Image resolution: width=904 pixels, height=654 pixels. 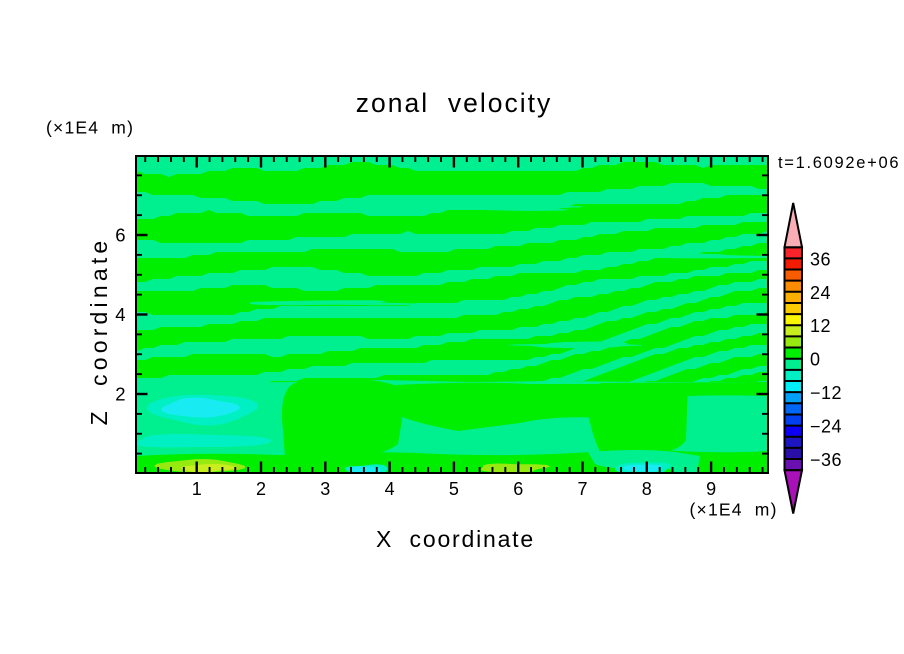 I want to click on svg-text: 7, so click(x=582, y=489).